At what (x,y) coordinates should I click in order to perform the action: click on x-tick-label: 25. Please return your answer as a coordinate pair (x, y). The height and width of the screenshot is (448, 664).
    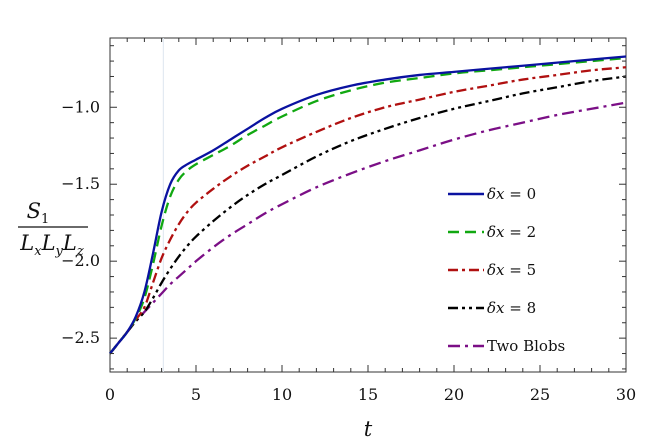
    Looking at the image, I should click on (540, 394).